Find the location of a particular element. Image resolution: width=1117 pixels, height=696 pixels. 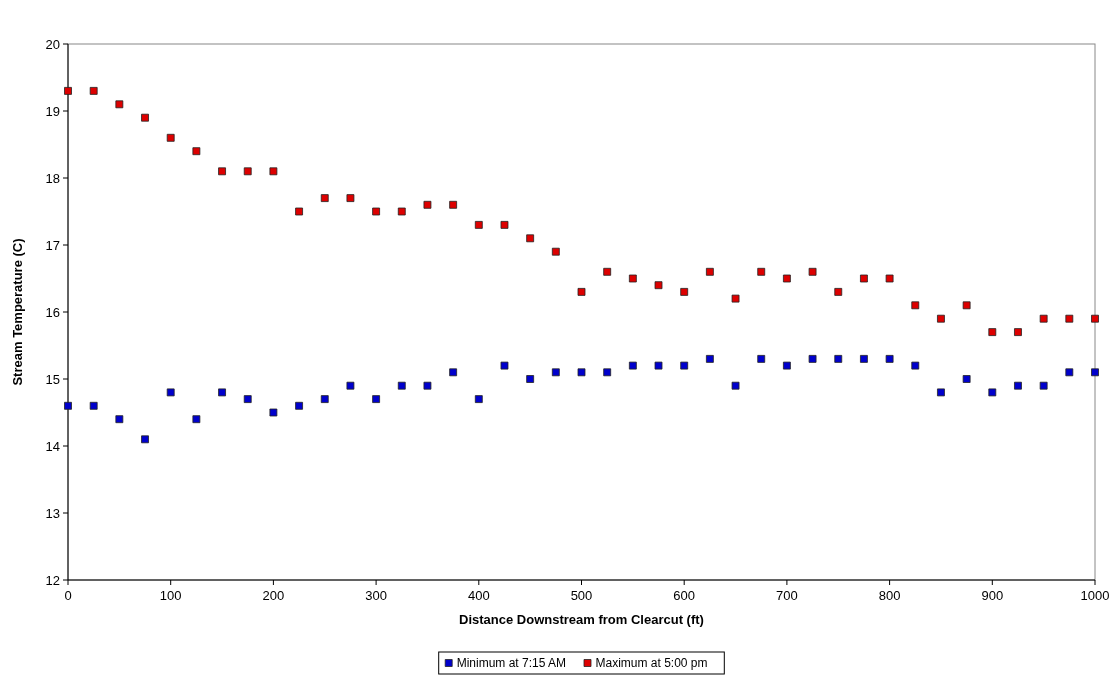

y-tick-label: 12 is located at coordinates (52, 580).